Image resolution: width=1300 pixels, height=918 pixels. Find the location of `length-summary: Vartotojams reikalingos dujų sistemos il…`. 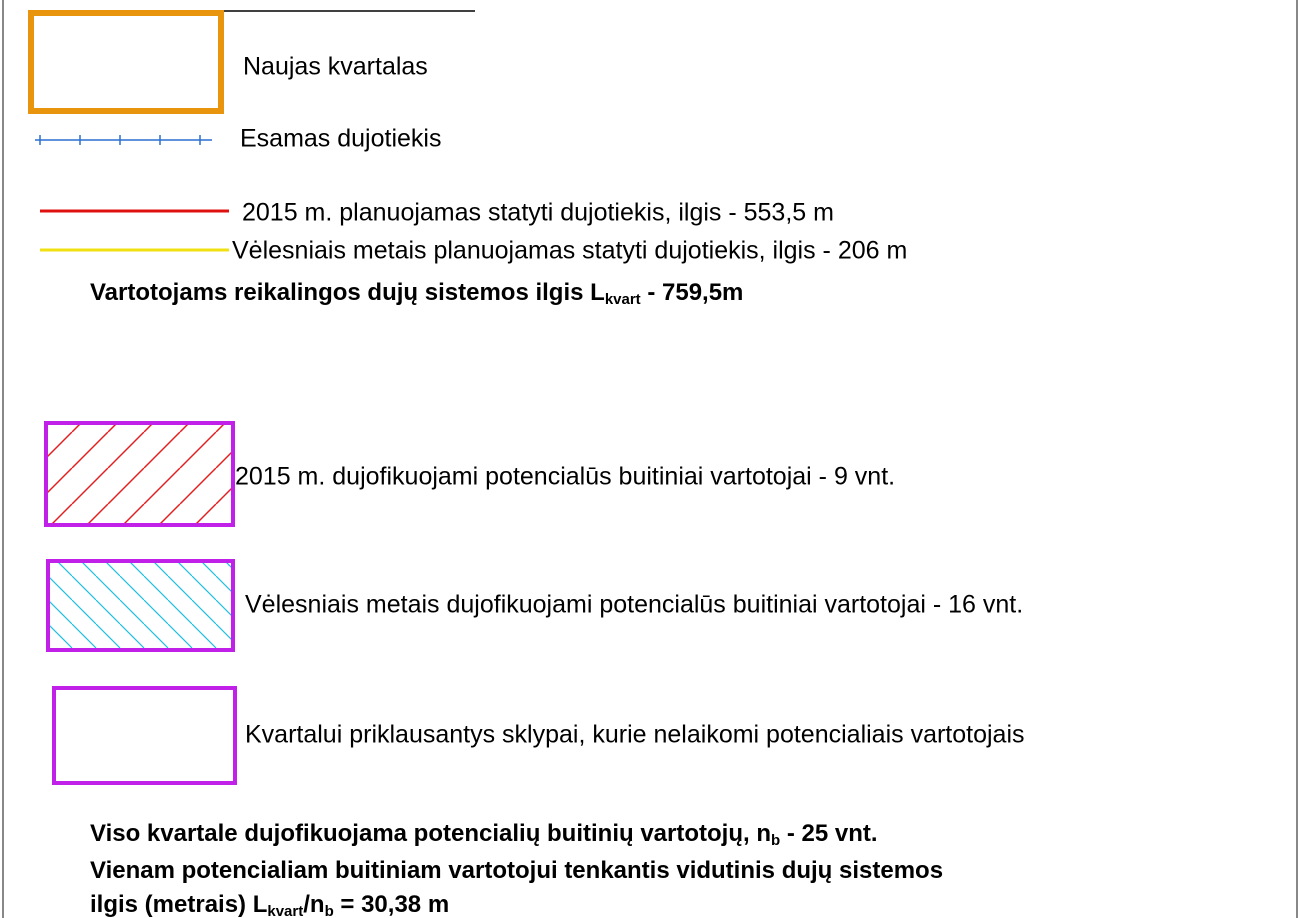

length-summary: Vartotojams reikalingos dujų sistemos il… is located at coordinates (416, 293).